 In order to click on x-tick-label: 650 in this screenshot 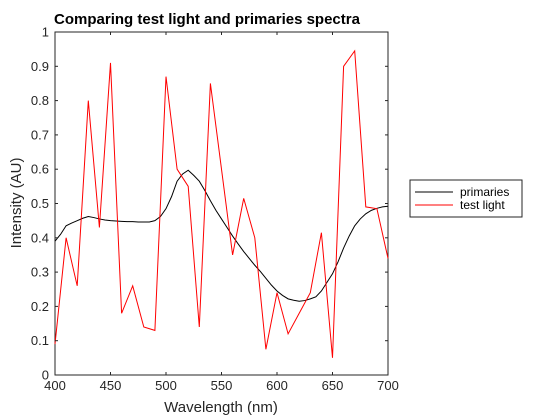, I will do `click(333, 385)`.